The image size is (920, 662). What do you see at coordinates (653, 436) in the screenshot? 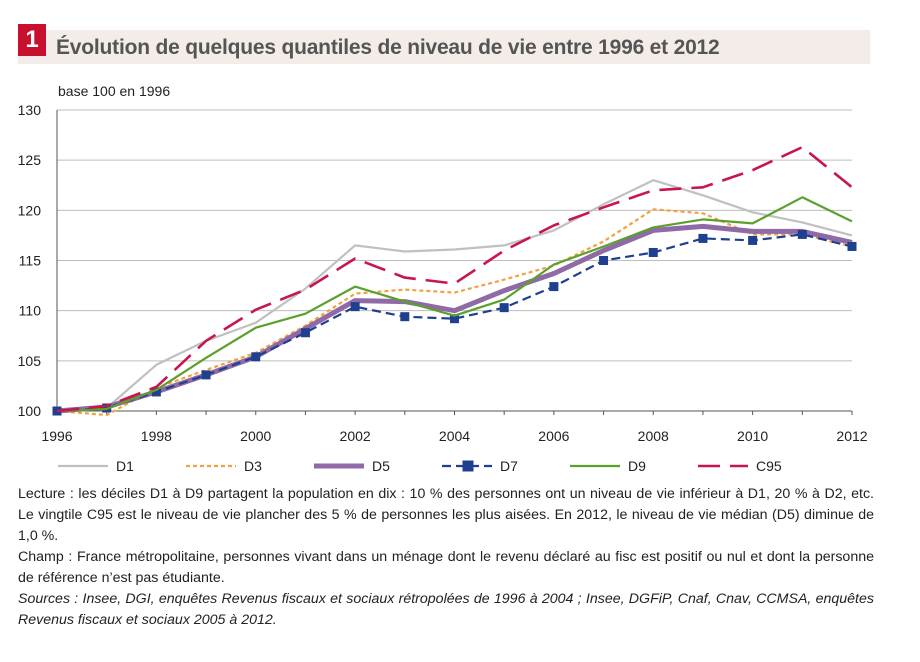
I see `x-tick-label-2008: 2008` at bounding box center [653, 436].